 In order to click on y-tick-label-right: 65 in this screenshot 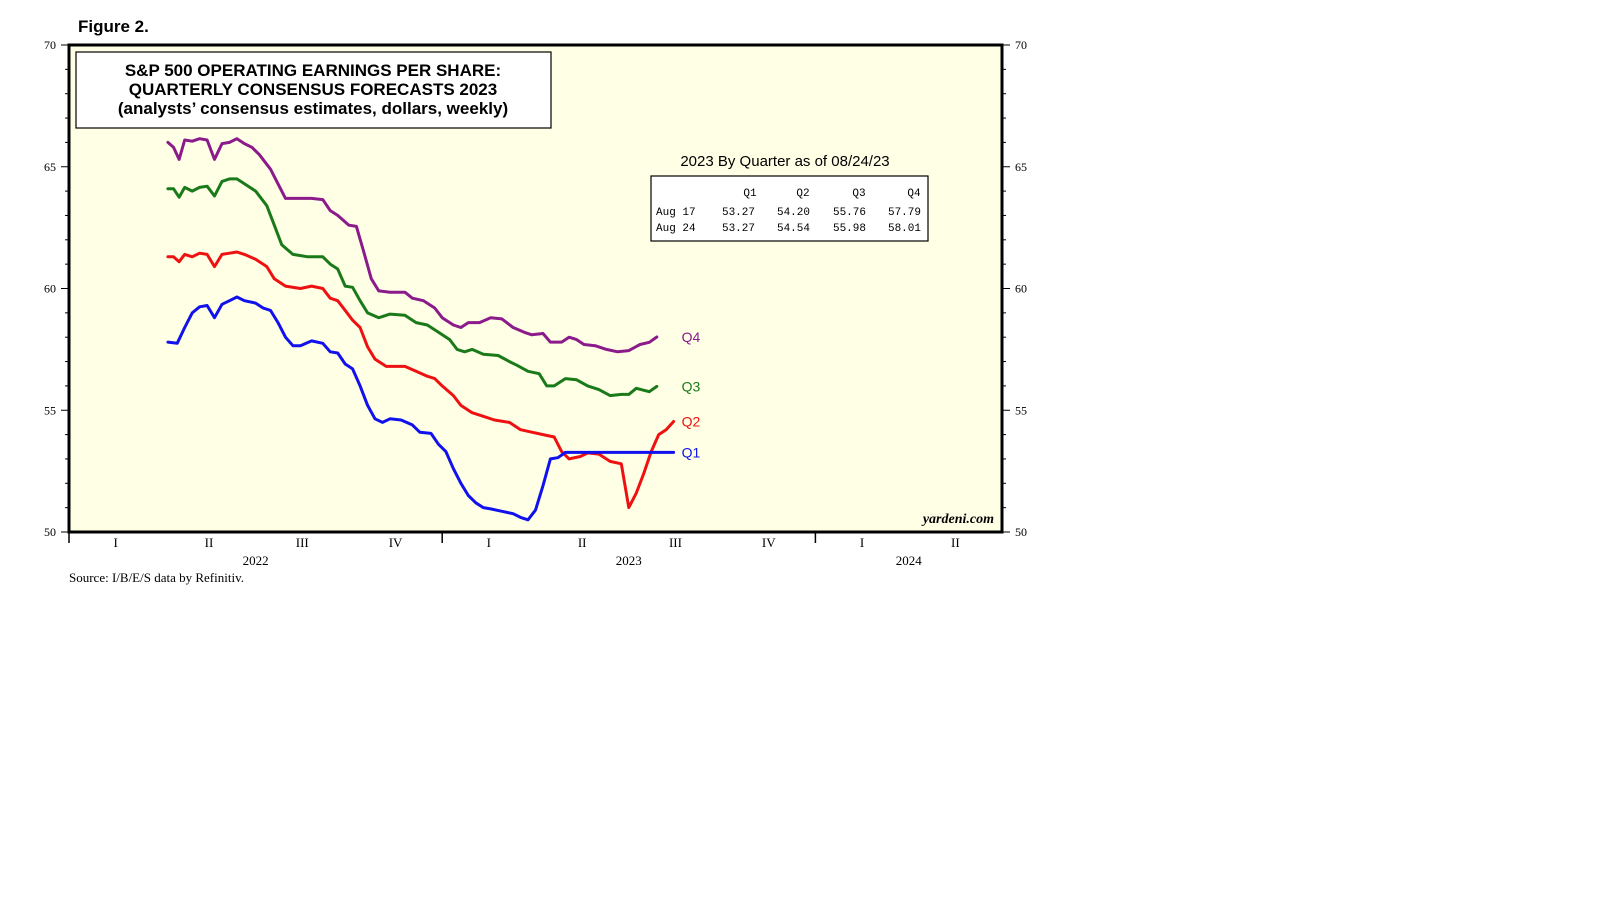, I will do `click(1021, 167)`.